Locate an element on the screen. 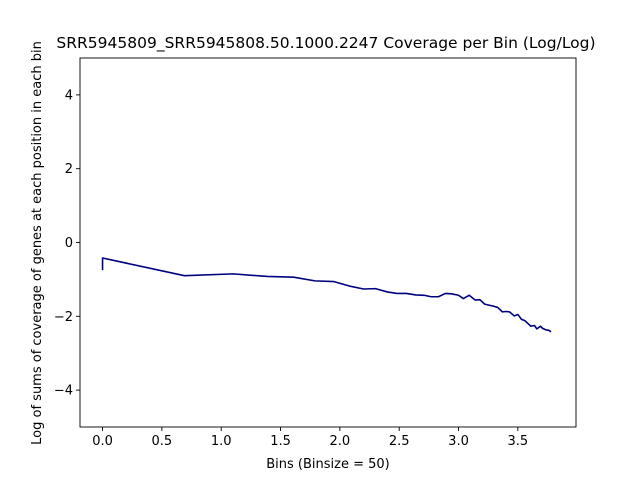 The image size is (640, 480). x-tick-label: 1.0 is located at coordinates (221, 441).